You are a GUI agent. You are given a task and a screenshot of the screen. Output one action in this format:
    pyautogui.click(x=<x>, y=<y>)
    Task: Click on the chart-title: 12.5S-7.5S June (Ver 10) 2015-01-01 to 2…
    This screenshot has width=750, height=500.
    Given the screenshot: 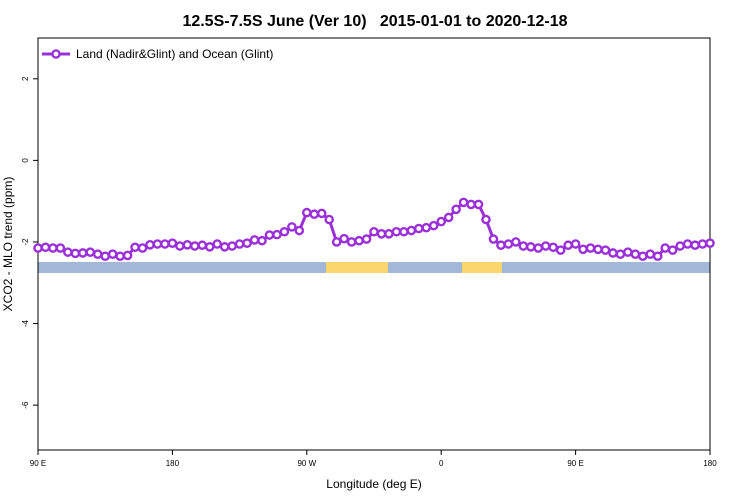 What is the action you would take?
    pyautogui.click(x=374, y=21)
    